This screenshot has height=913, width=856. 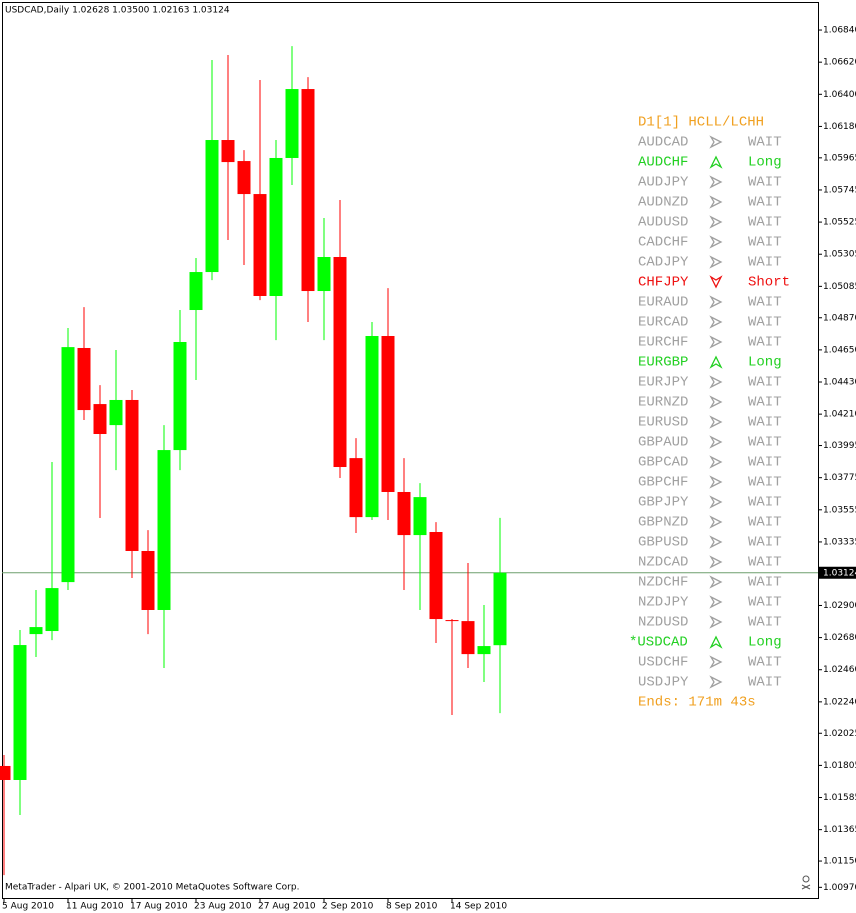 What do you see at coordinates (663, 683) in the screenshot?
I see `panel-symbol: USDJPY` at bounding box center [663, 683].